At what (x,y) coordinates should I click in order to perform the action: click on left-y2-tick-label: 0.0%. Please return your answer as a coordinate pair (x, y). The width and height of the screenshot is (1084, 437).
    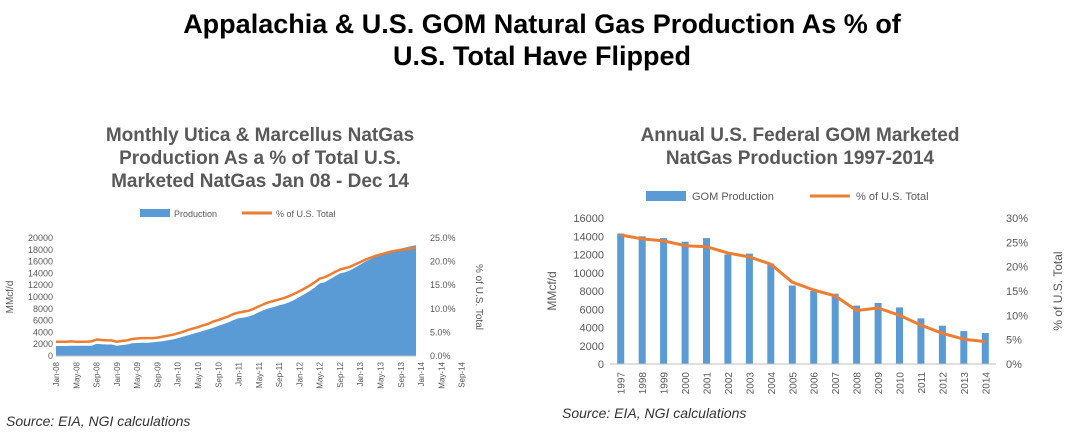
    Looking at the image, I should click on (440, 356).